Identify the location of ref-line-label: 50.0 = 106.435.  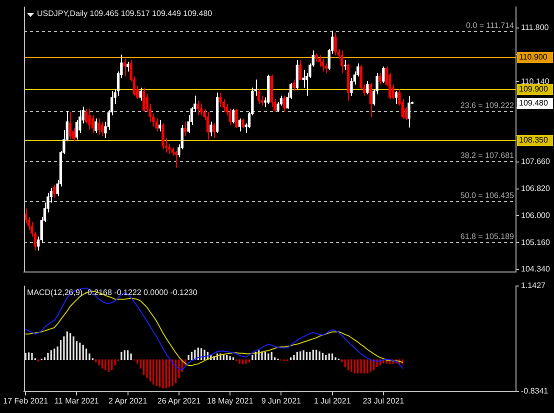
(487, 195).